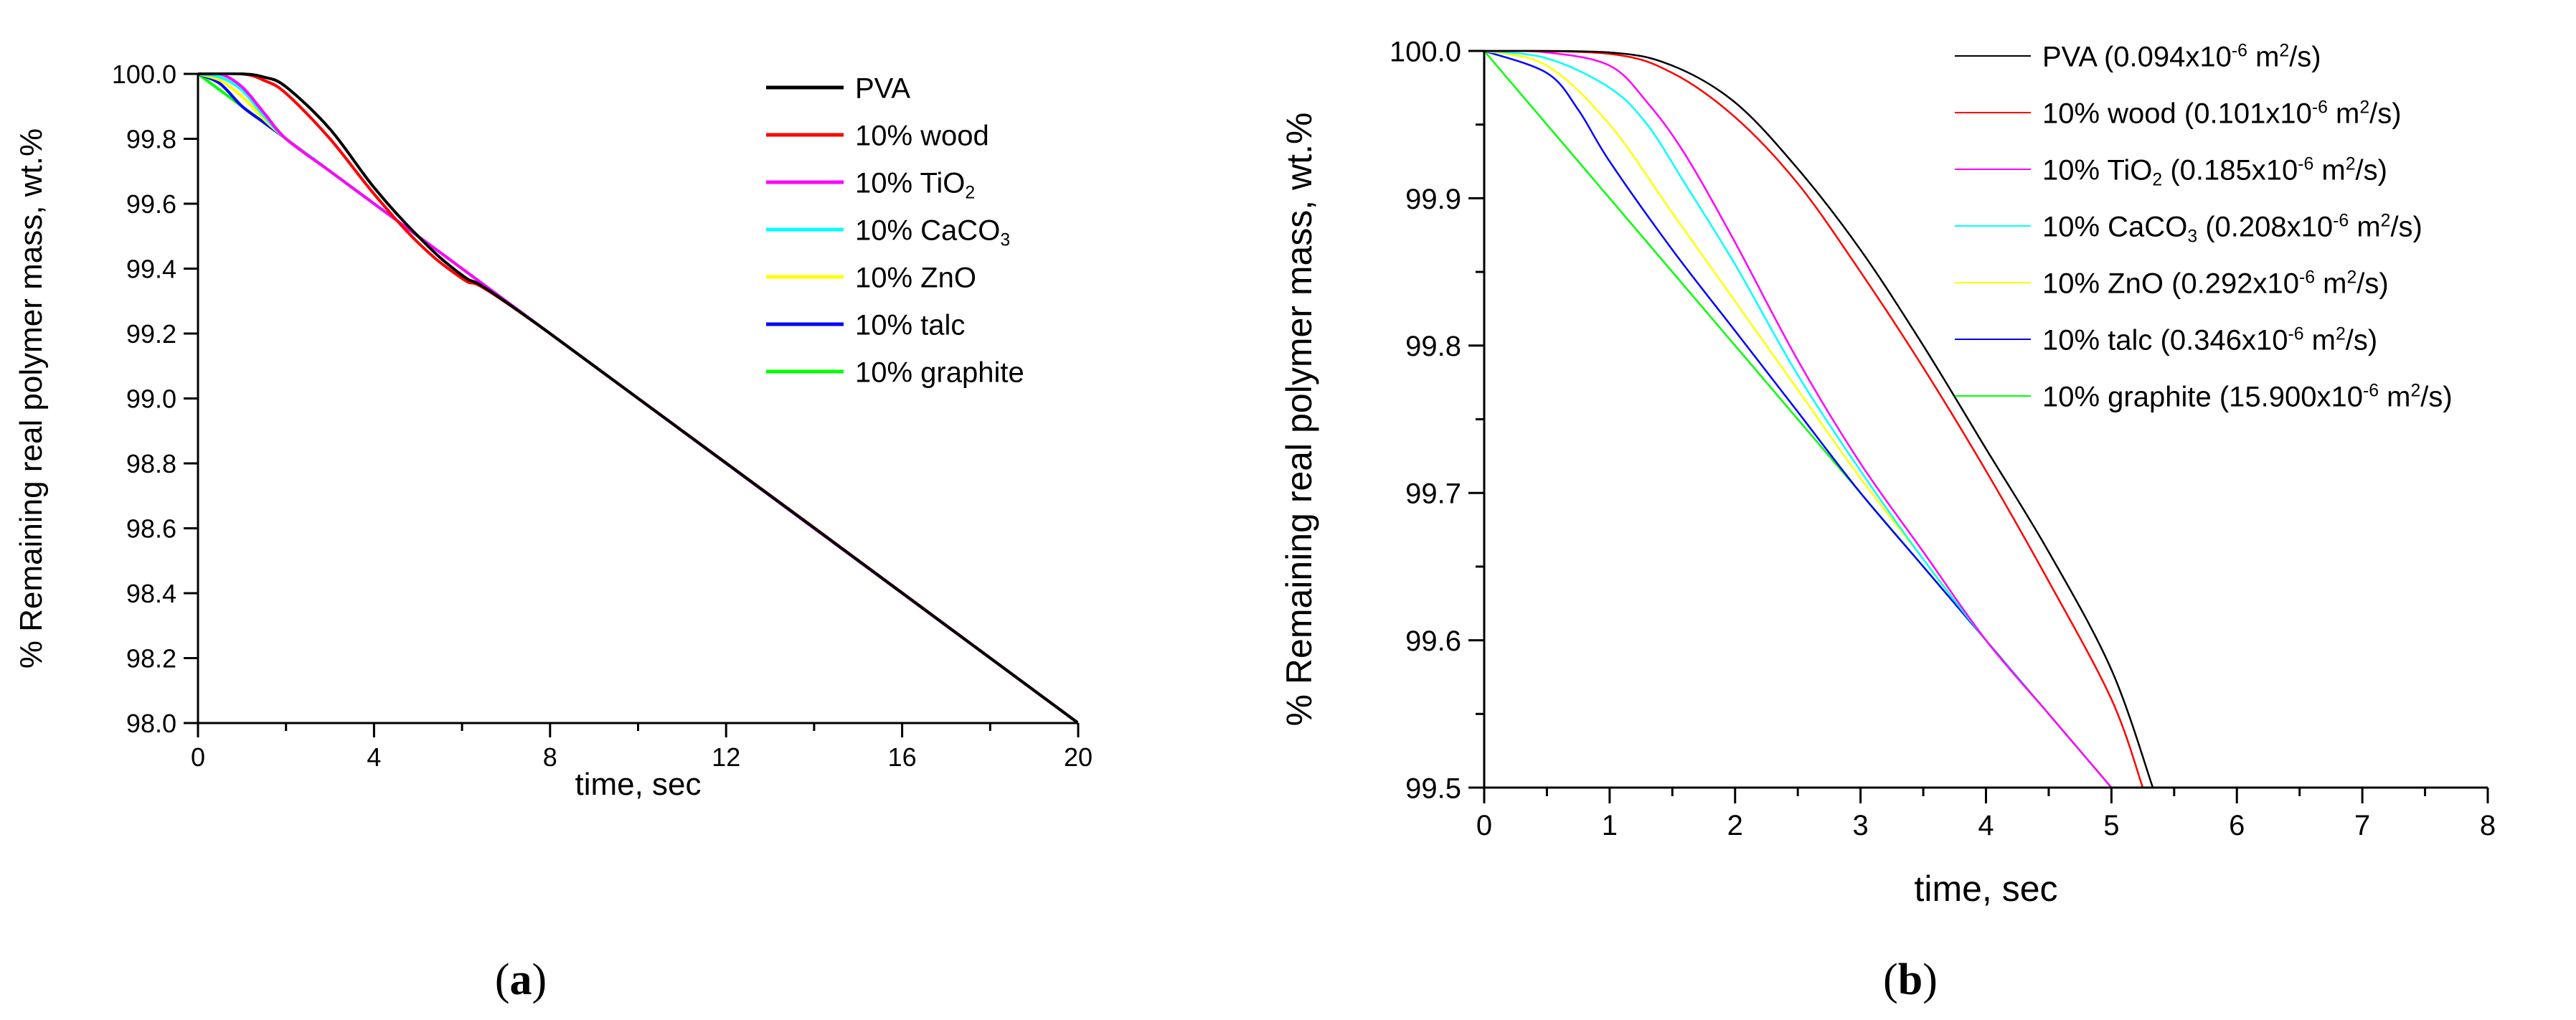  Describe the element at coordinates (151, 658) in the screenshot. I see `y-tick-label: 98.2` at that location.